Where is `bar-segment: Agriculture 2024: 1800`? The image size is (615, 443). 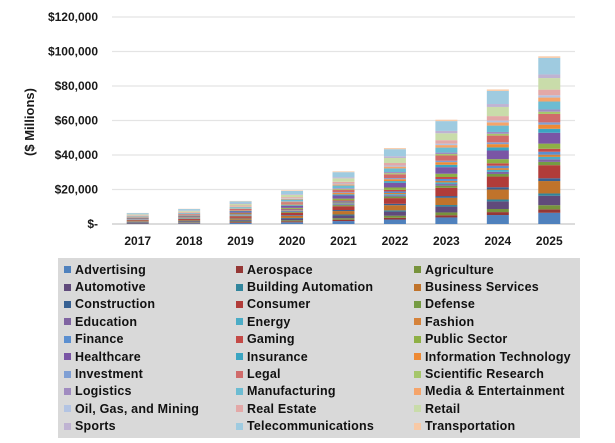 bar-segment: Agriculture 2024: 1800 is located at coordinates (497, 210).